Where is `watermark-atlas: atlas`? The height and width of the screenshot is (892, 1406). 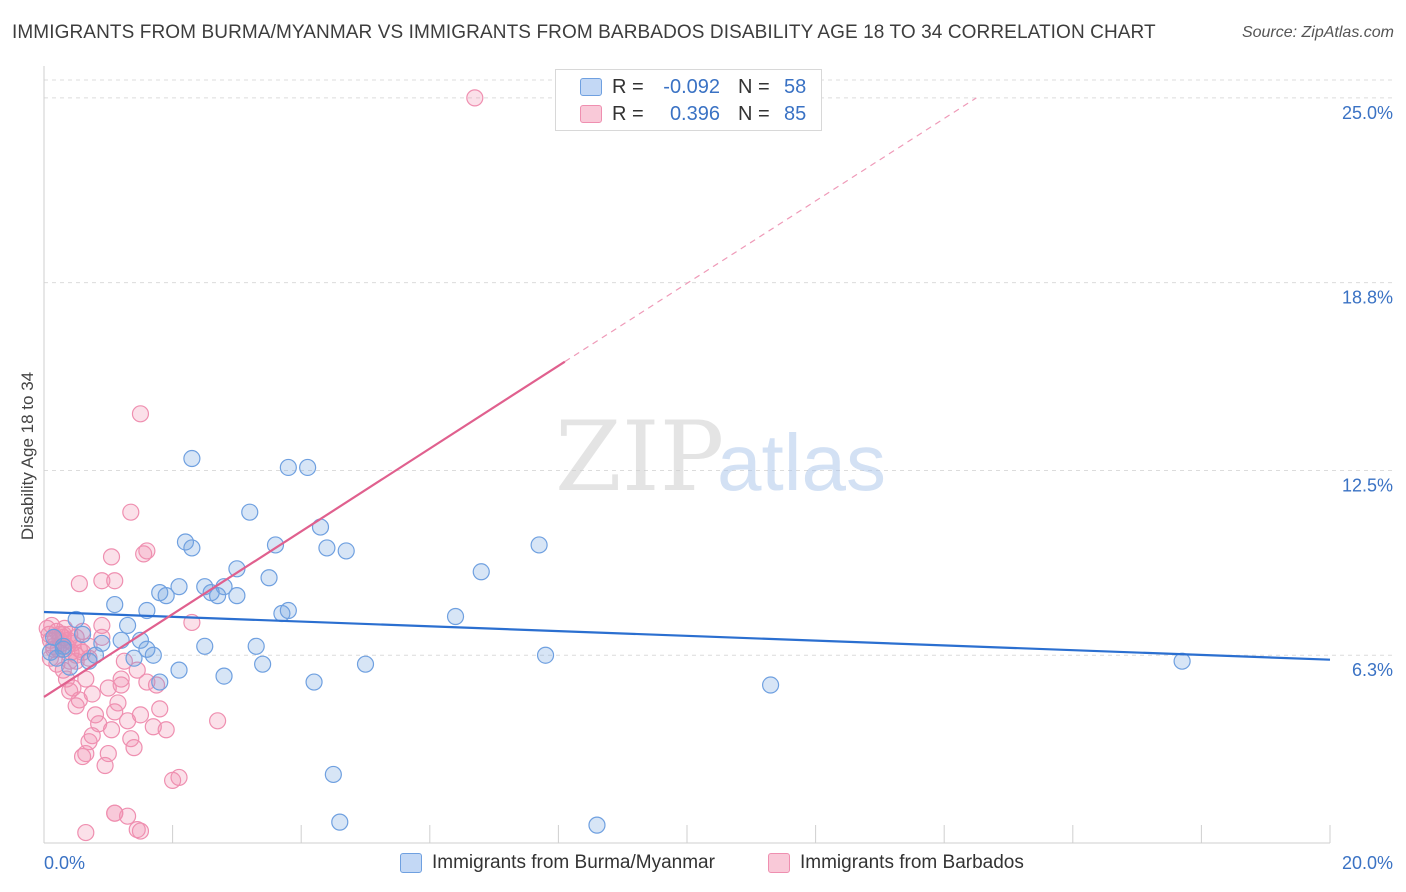
watermark-atlas: atlas is located at coordinates (801, 462).